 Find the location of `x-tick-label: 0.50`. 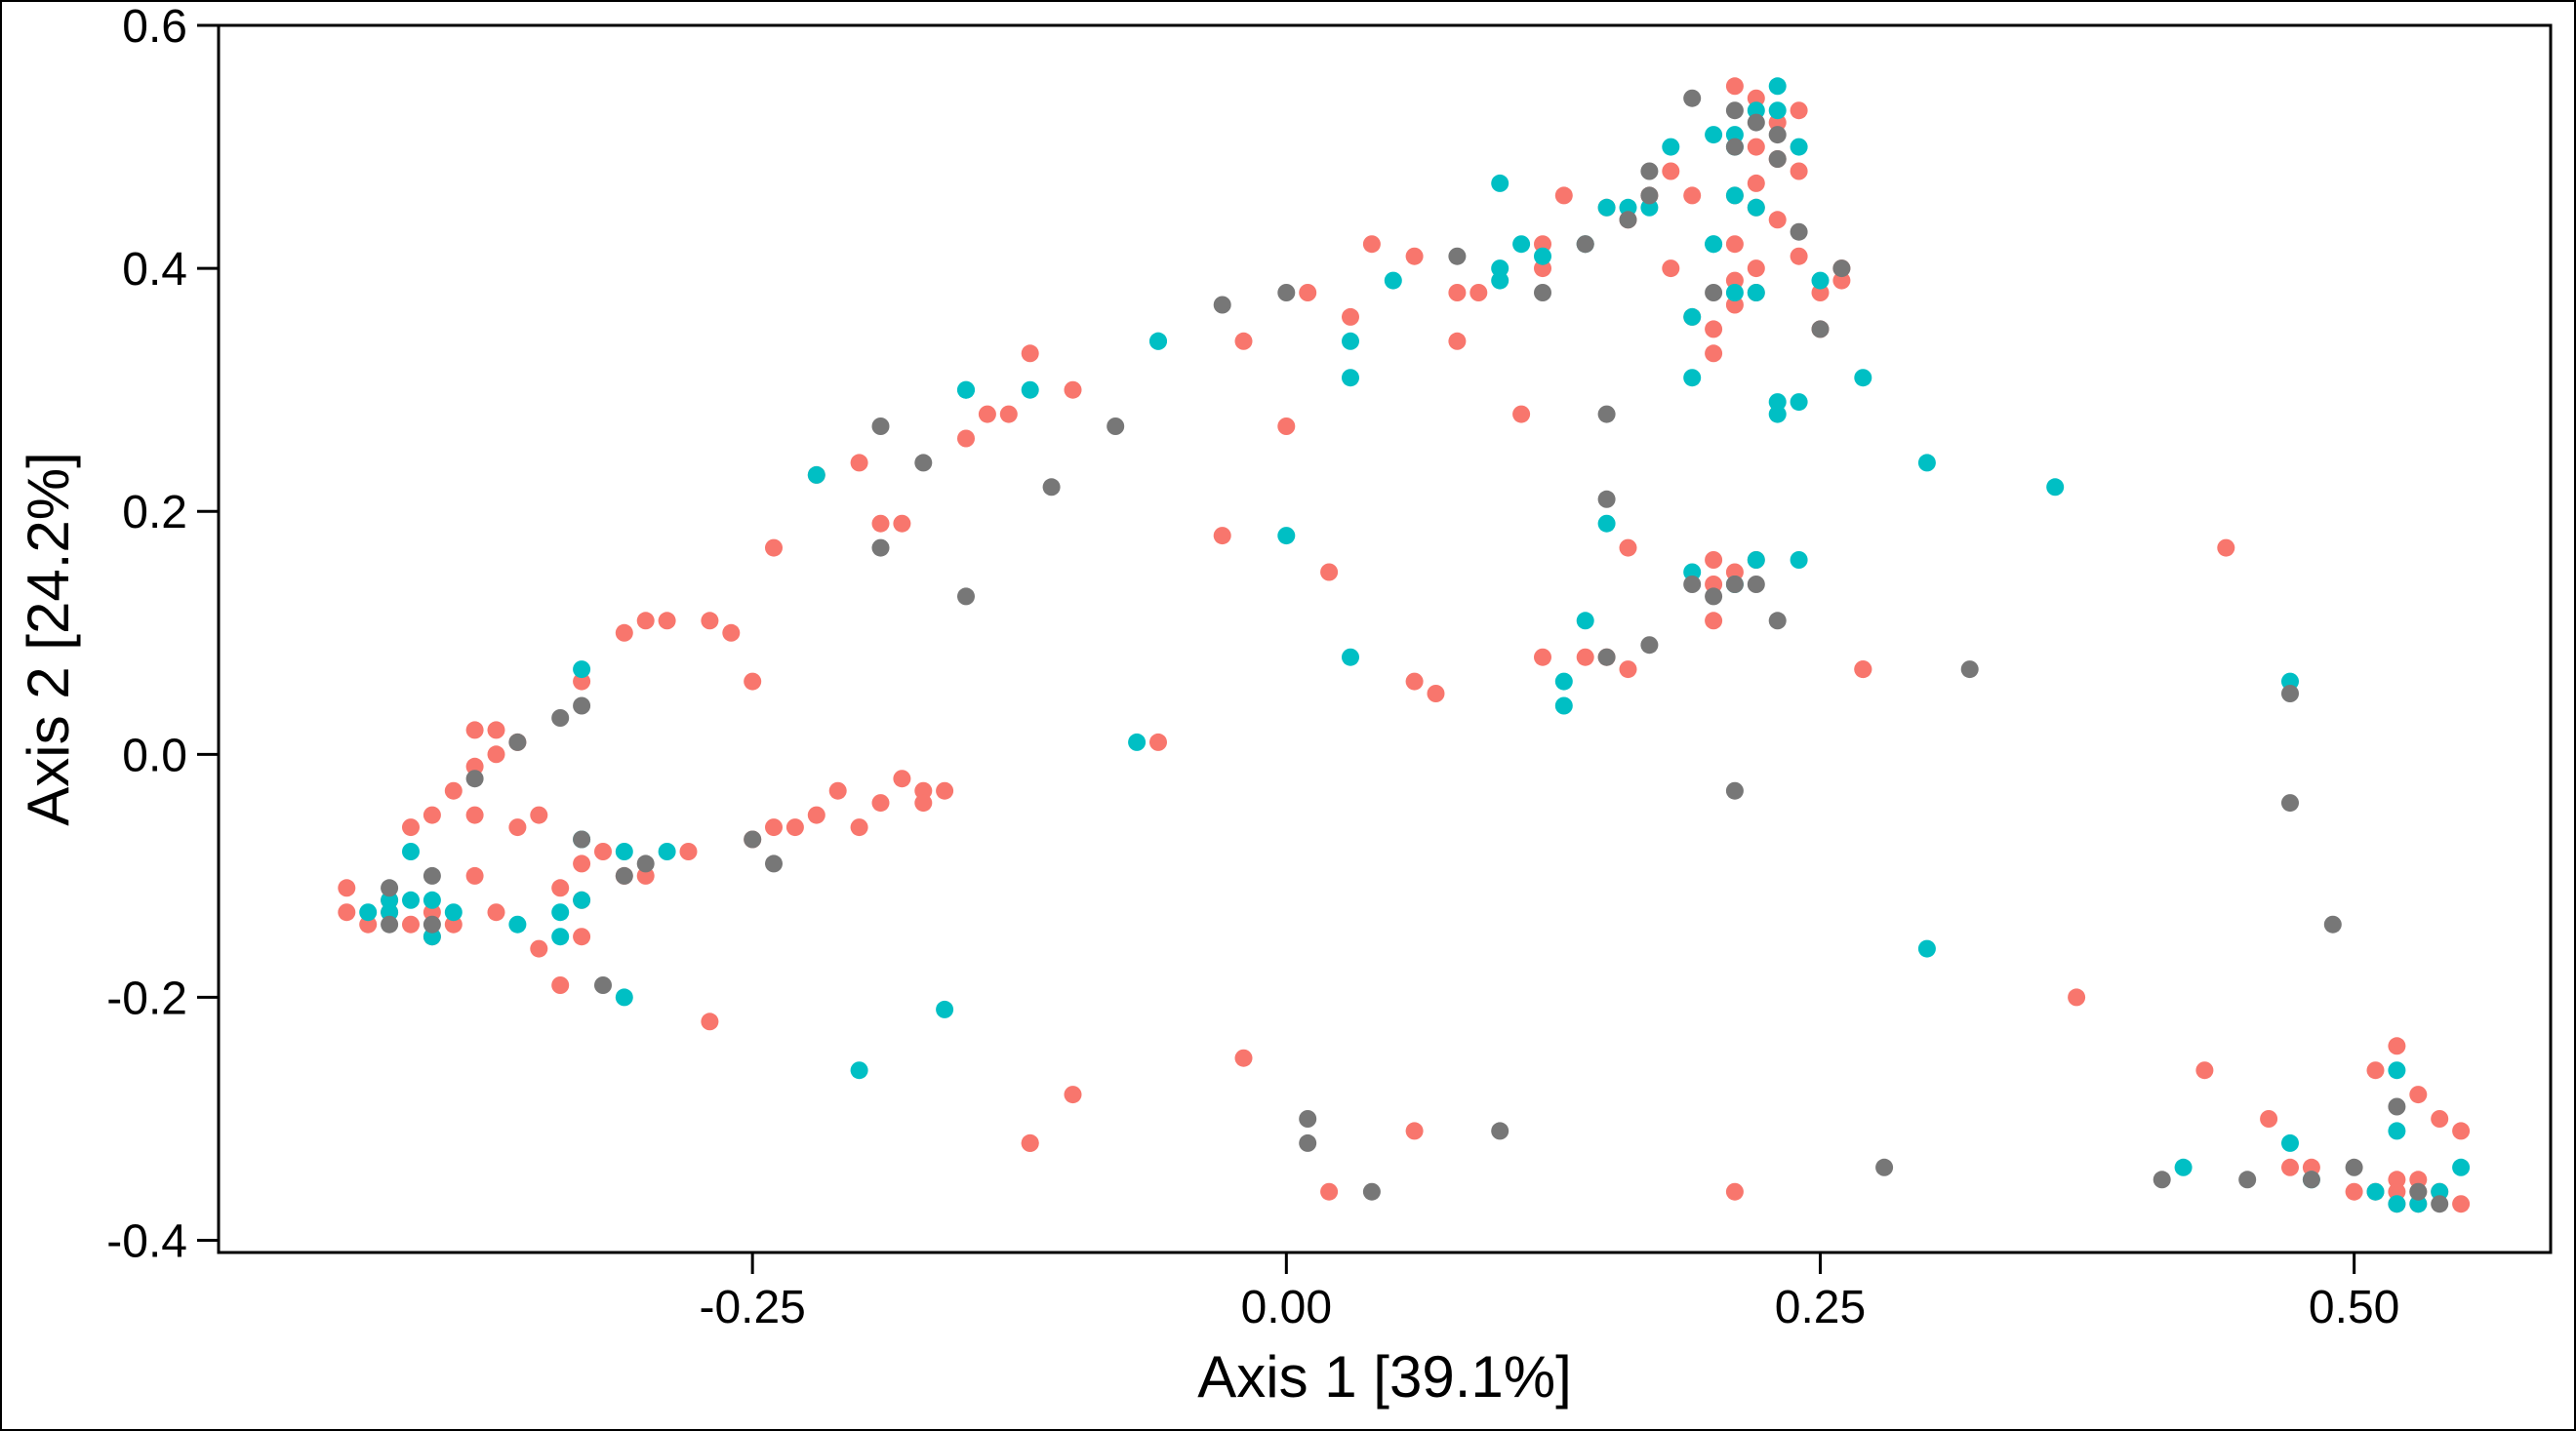

x-tick-label: 0.50 is located at coordinates (2354, 1307).